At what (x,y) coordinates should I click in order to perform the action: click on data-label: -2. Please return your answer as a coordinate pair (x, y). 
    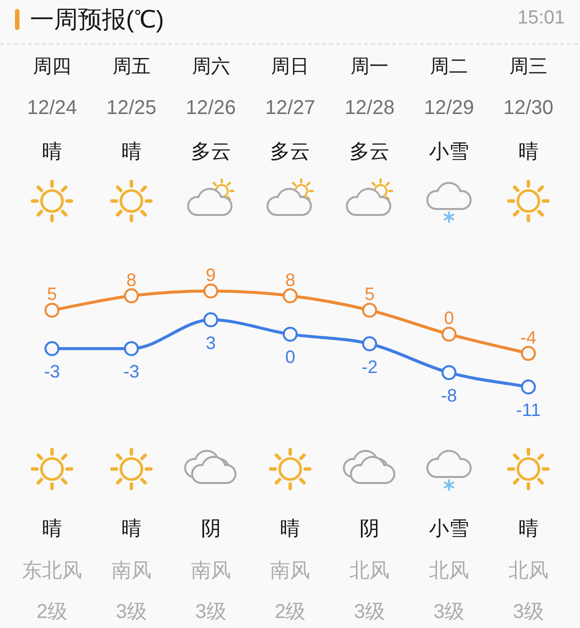
    Looking at the image, I should click on (370, 366).